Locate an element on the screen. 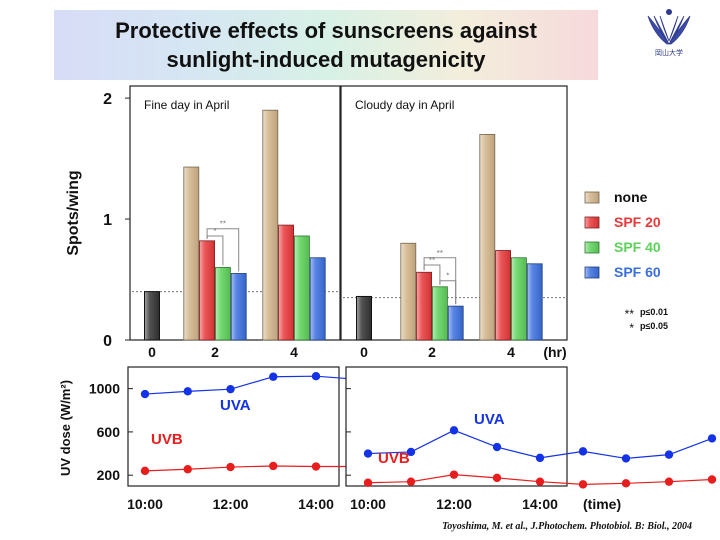  legend-swatch-spf20 is located at coordinates (592, 222).